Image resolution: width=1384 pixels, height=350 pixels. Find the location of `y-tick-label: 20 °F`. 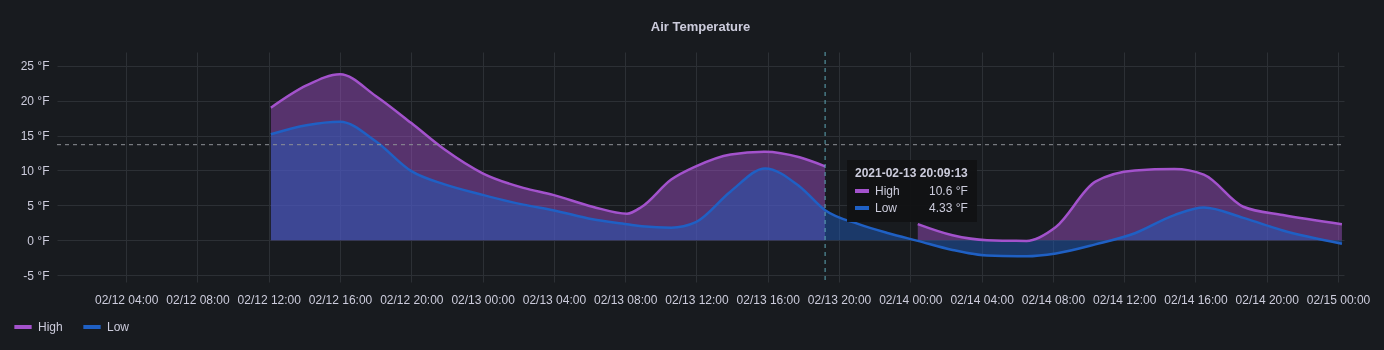

y-tick-label: 20 °F is located at coordinates (35, 101).